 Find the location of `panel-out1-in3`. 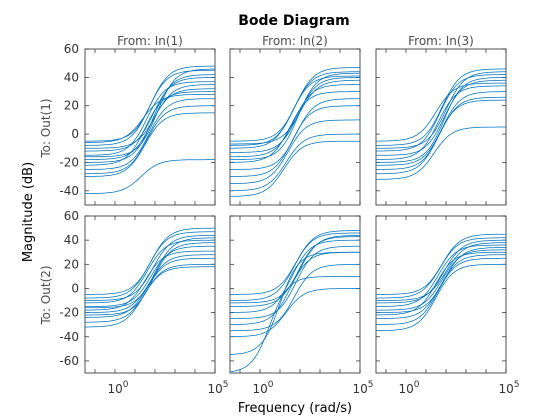

panel-out1-in3 is located at coordinates (441, 127).